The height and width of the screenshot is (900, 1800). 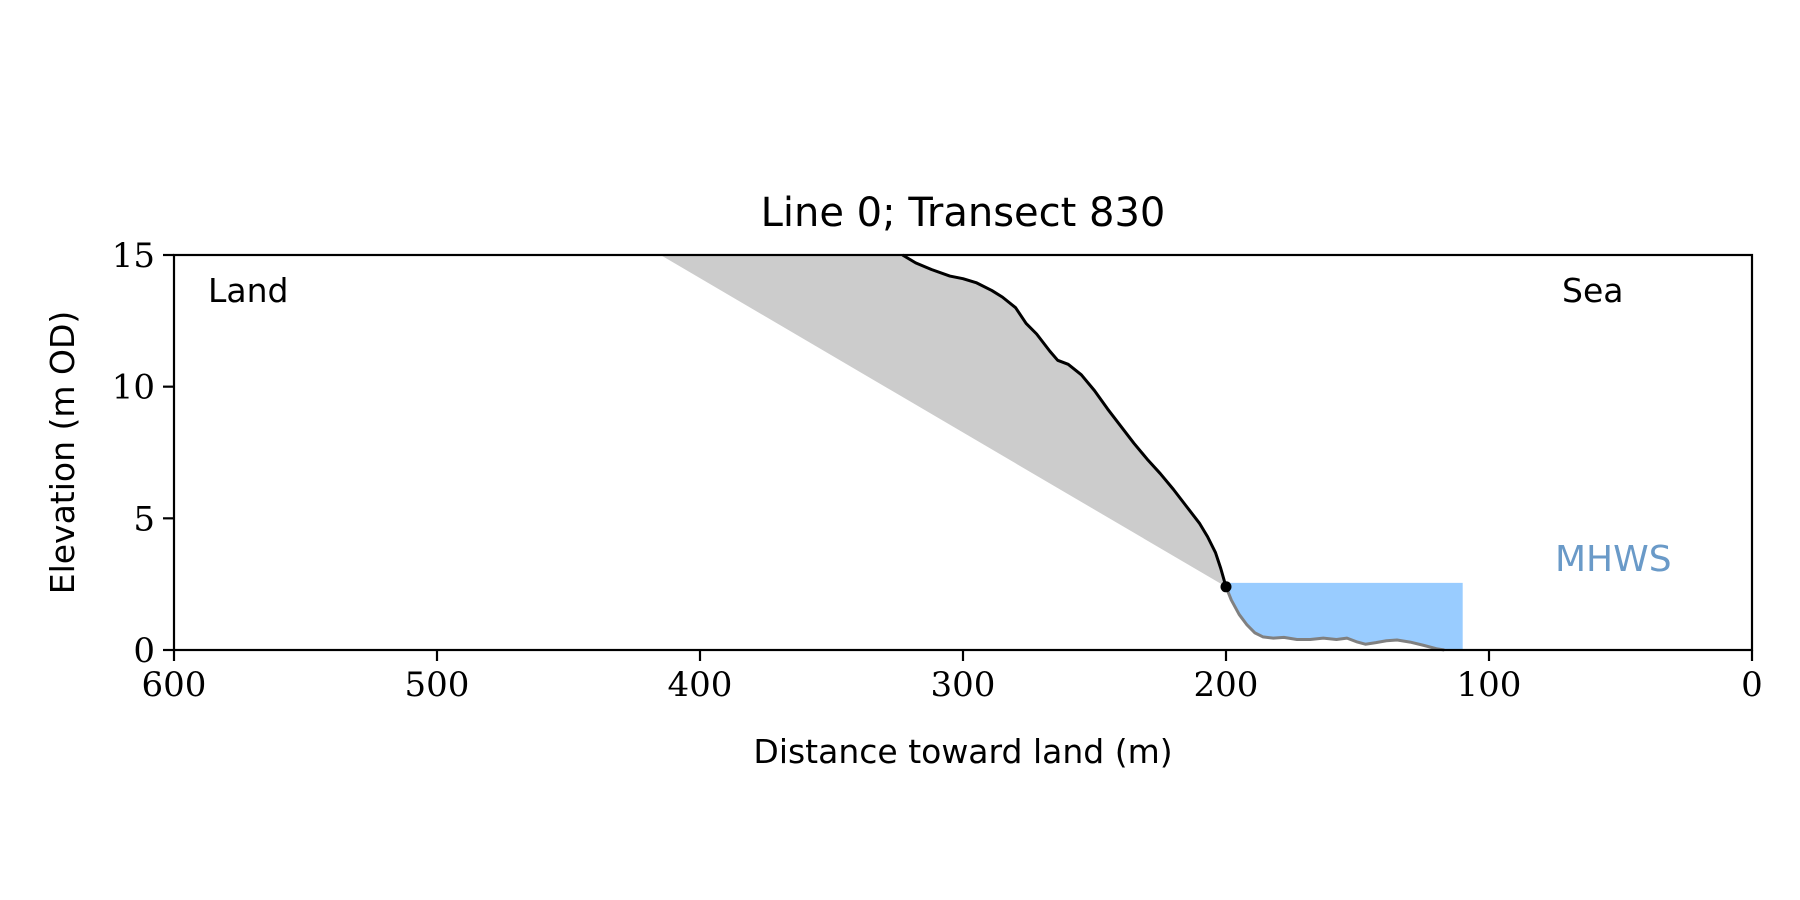 I want to click on land-profile-line, so click(x=1064, y=420).